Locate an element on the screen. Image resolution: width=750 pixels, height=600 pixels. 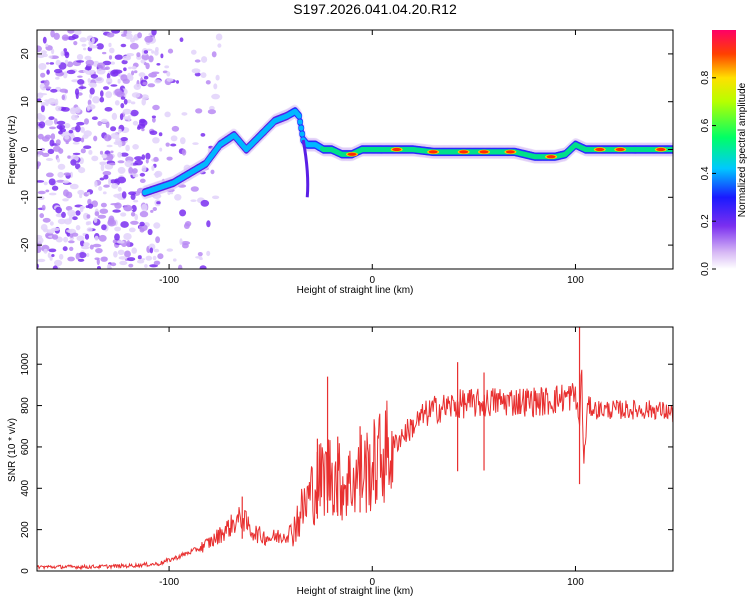
x-tick-label: 100 is located at coordinates (575, 280).